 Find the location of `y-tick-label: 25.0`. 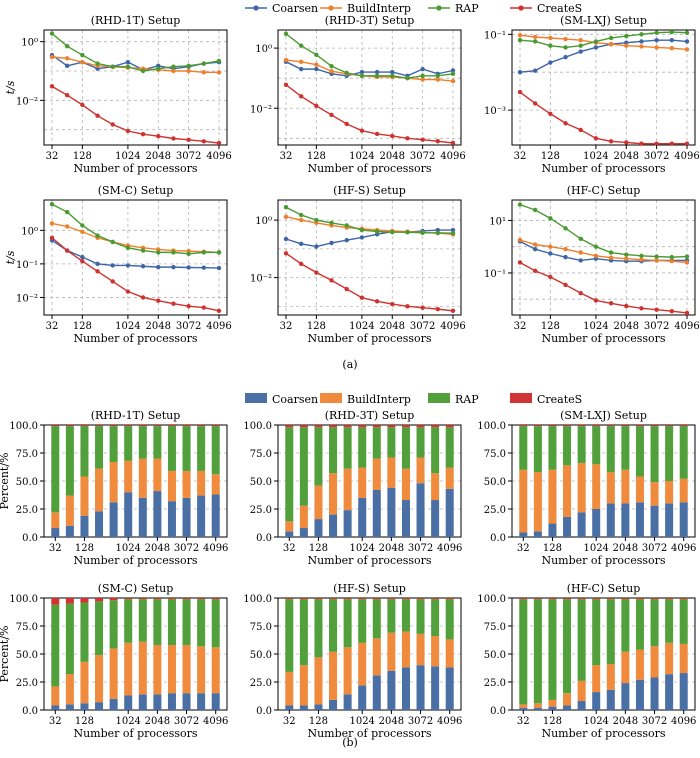

y-tick-label: 25.0 is located at coordinates (261, 683).